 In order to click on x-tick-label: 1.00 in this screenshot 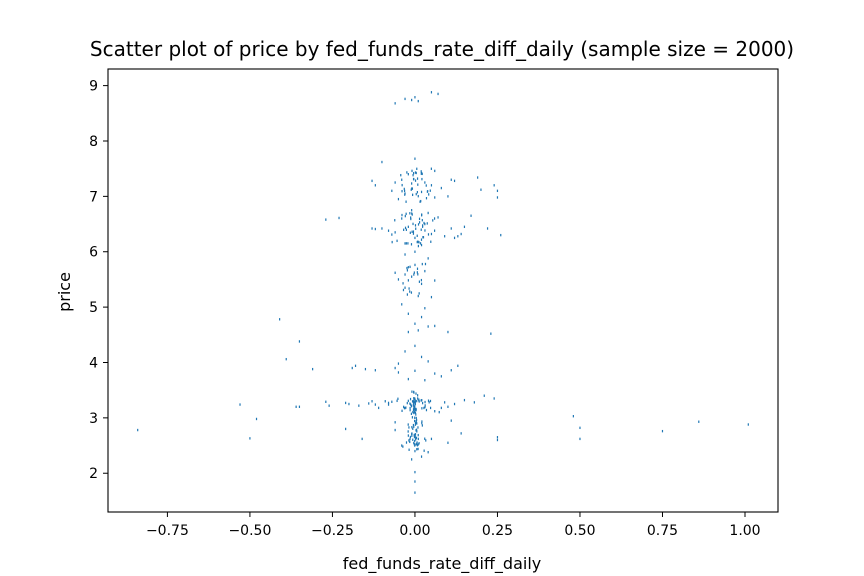, I will do `click(744, 531)`.